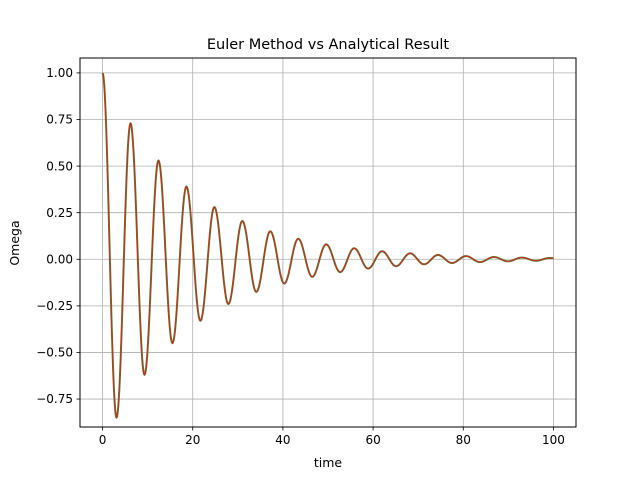 The image size is (640, 480). What do you see at coordinates (59, 213) in the screenshot?
I see `y-tick-label: 0.25` at bounding box center [59, 213].